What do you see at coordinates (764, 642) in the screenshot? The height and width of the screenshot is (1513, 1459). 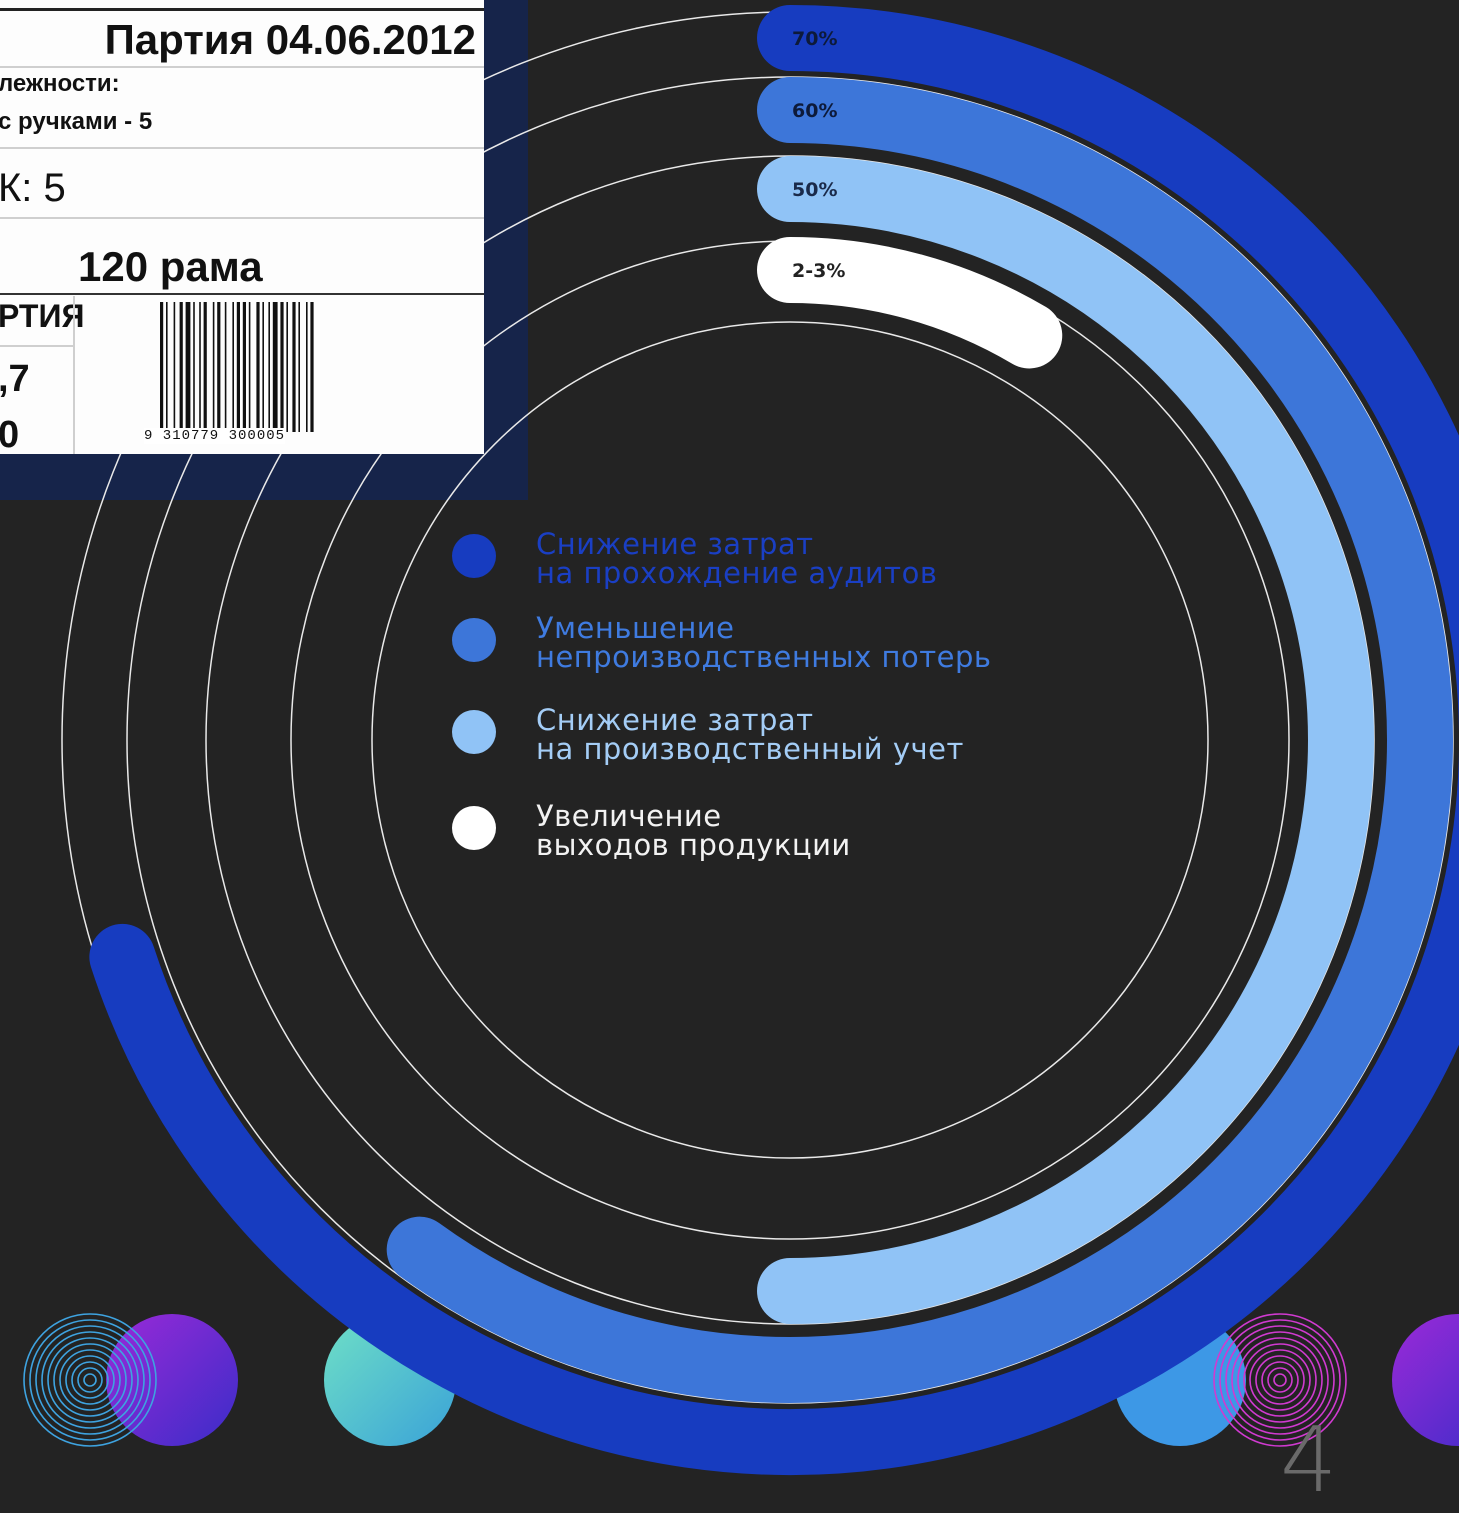 I see `legend-label: Уменьшение непроизводственных потерь` at bounding box center [764, 642].